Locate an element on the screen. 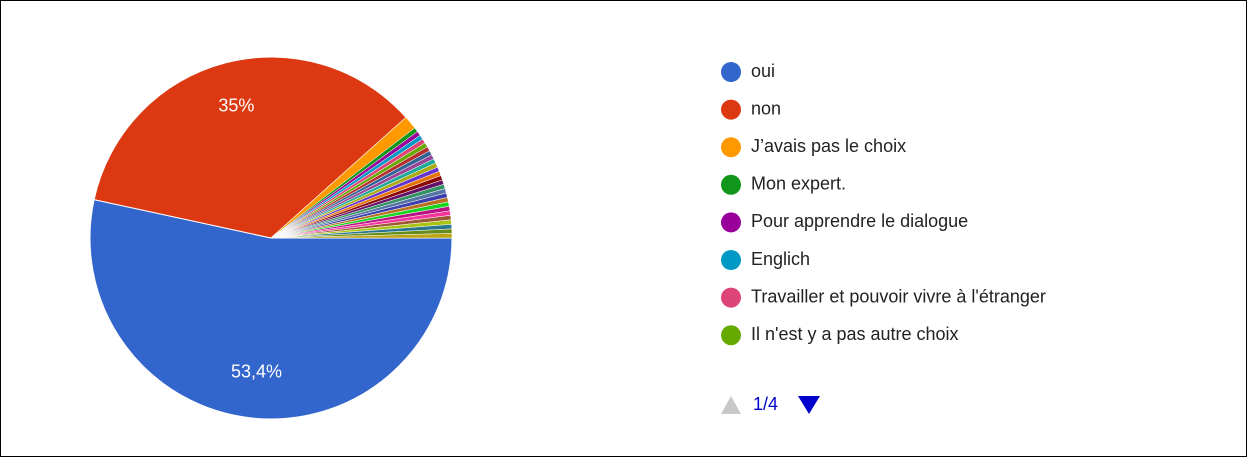 The height and width of the screenshot is (457, 1247). data-label: 35% is located at coordinates (236, 105).